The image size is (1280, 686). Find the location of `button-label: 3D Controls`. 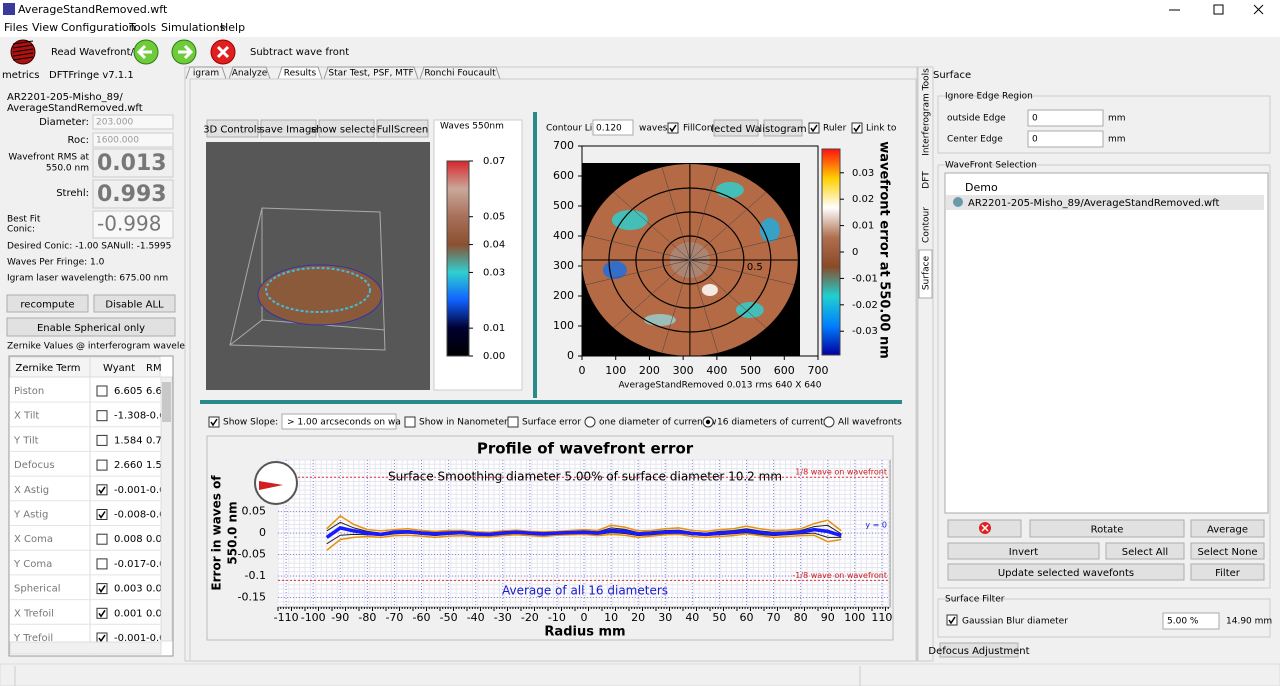

button-label: 3D Controls is located at coordinates (232, 130).